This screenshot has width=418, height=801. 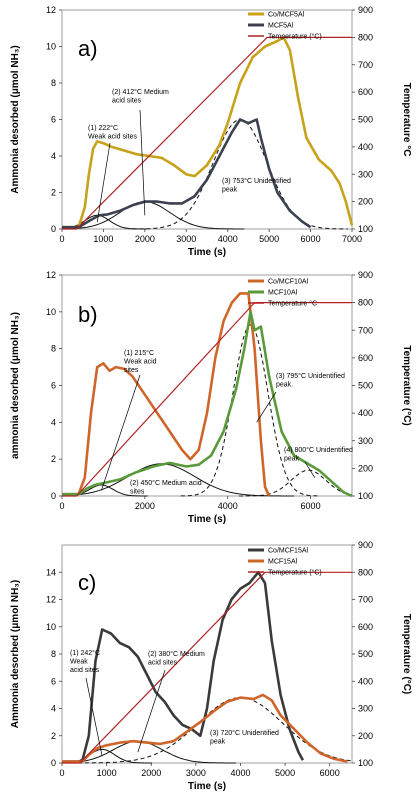 I want to click on legend: Co/MCF10Al MCF10Al Temperature °C, so click(x=282, y=293).